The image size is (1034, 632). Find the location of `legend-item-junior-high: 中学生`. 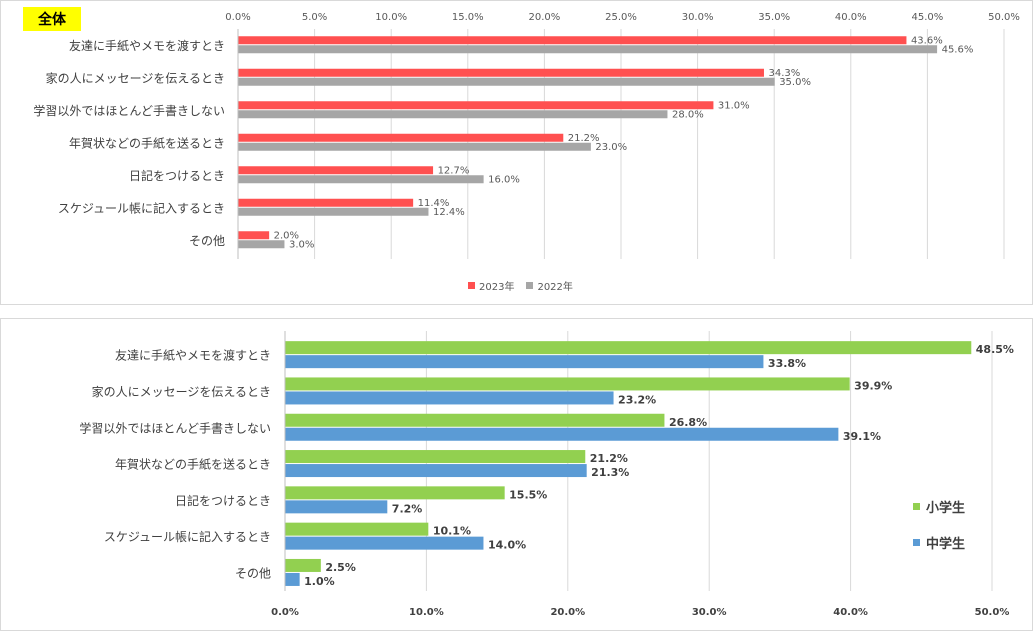

legend-item-junior-high: 中学生 is located at coordinates (939, 542).